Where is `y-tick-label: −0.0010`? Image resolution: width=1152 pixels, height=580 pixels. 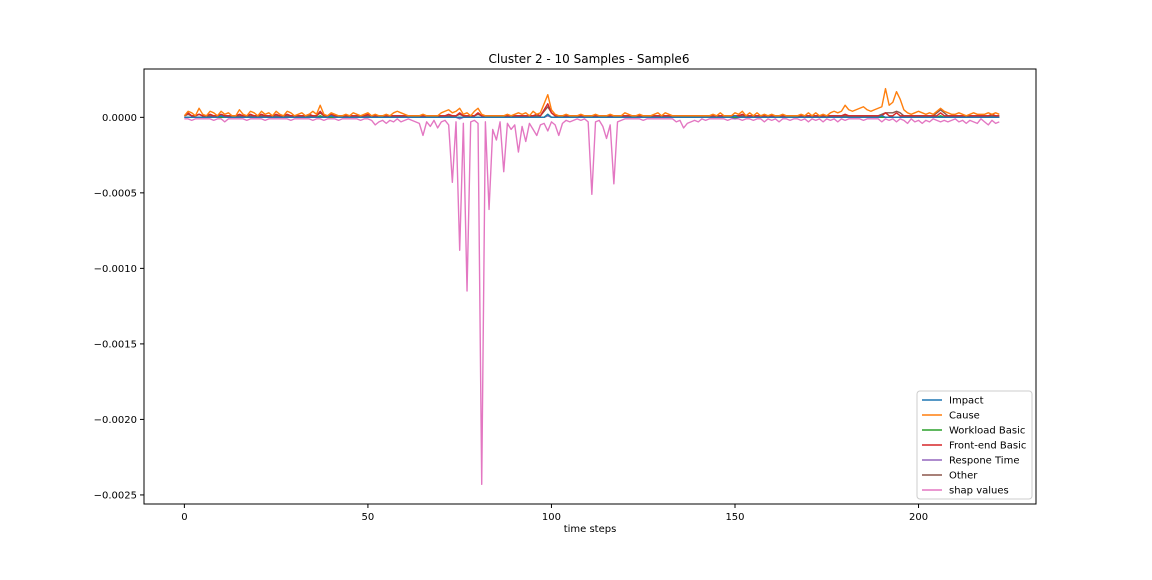
y-tick-label: −0.0010 is located at coordinates (115, 269).